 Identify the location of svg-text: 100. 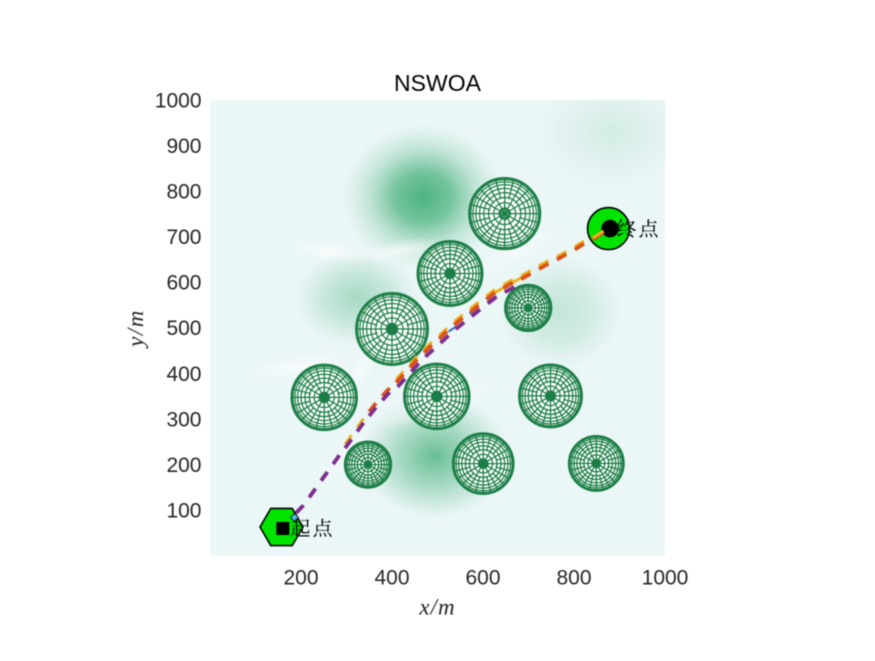
(183, 511).